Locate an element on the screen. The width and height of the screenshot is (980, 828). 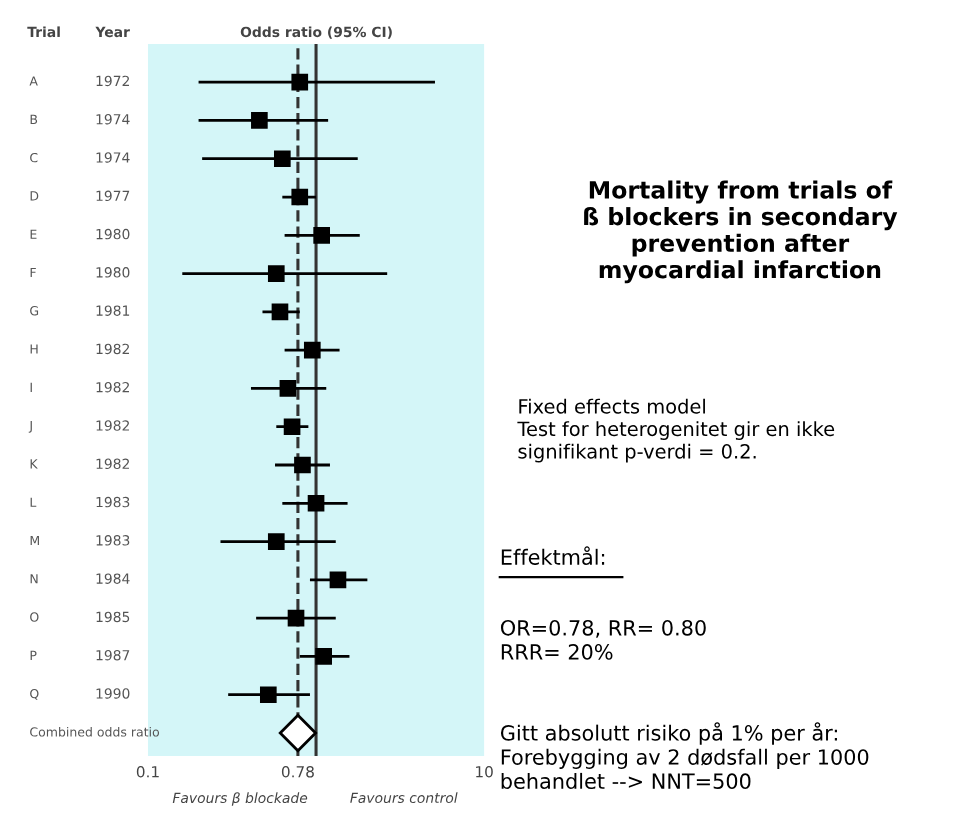
text: Mortality from trials of ß blockers in secondary prevention after myocardial infarction is located at coordinates (741, 232).